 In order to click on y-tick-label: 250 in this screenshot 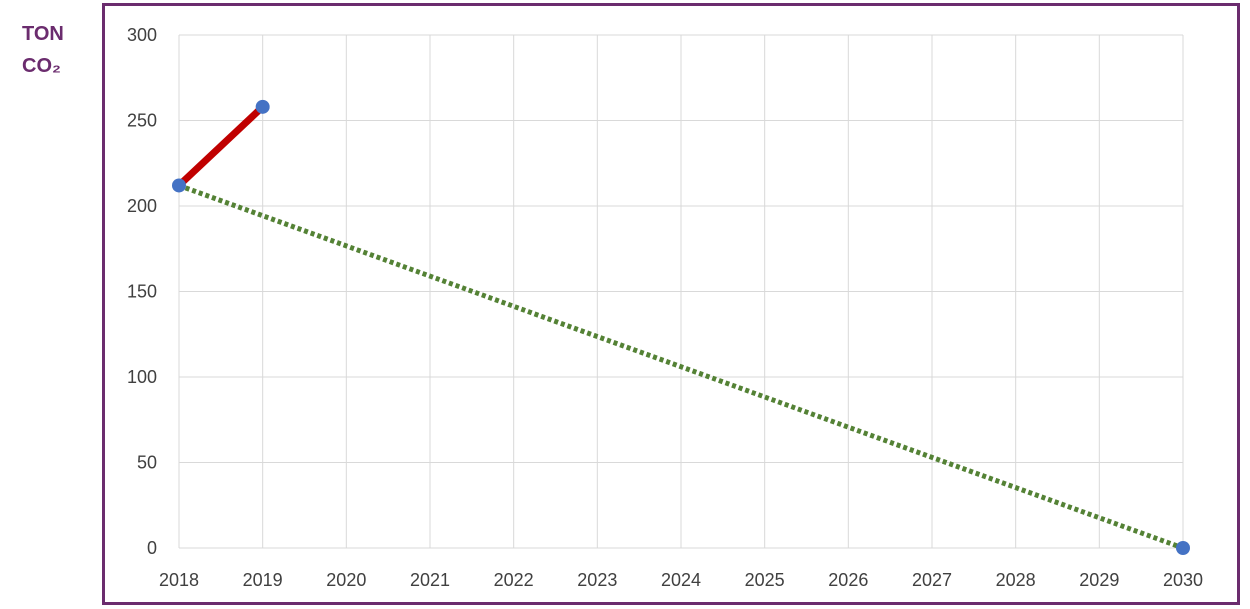, I will do `click(142, 121)`.